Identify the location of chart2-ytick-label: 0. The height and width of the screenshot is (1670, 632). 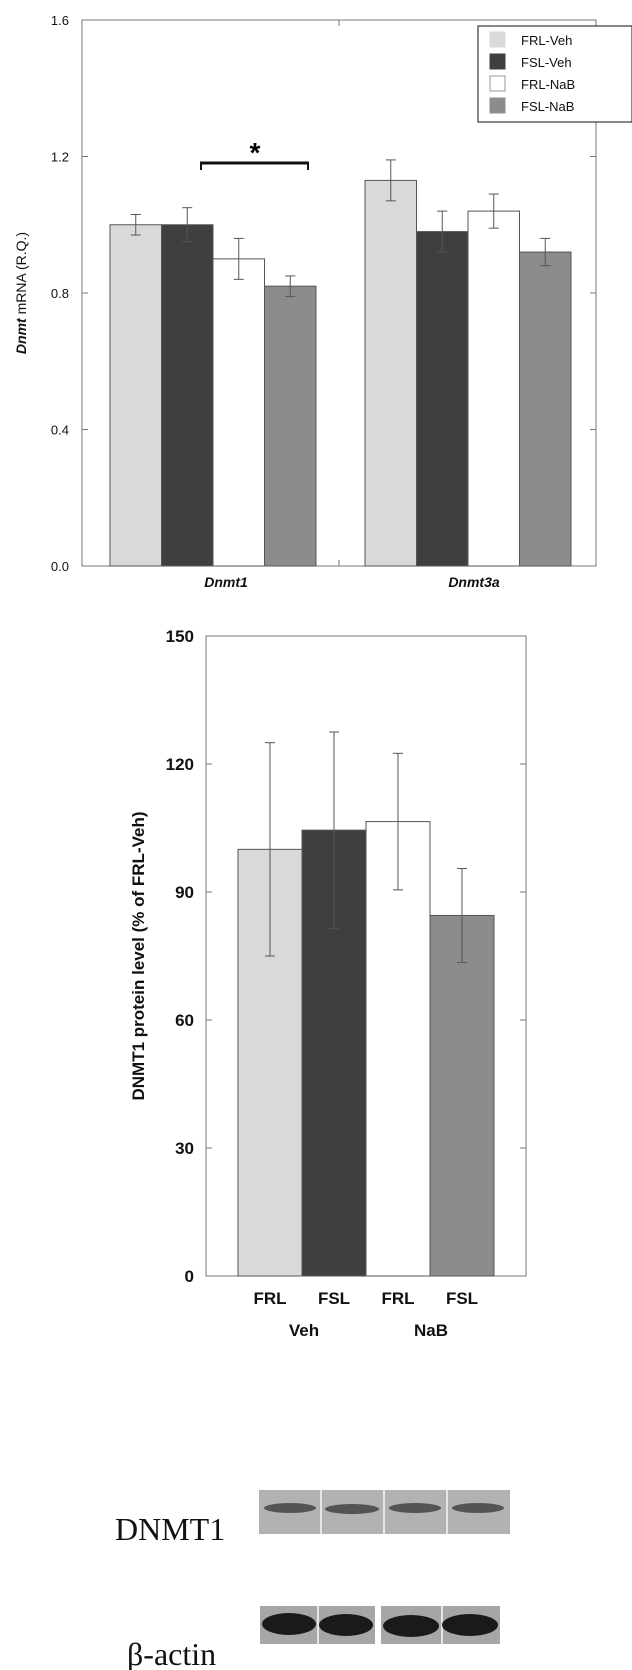
(189, 1276).